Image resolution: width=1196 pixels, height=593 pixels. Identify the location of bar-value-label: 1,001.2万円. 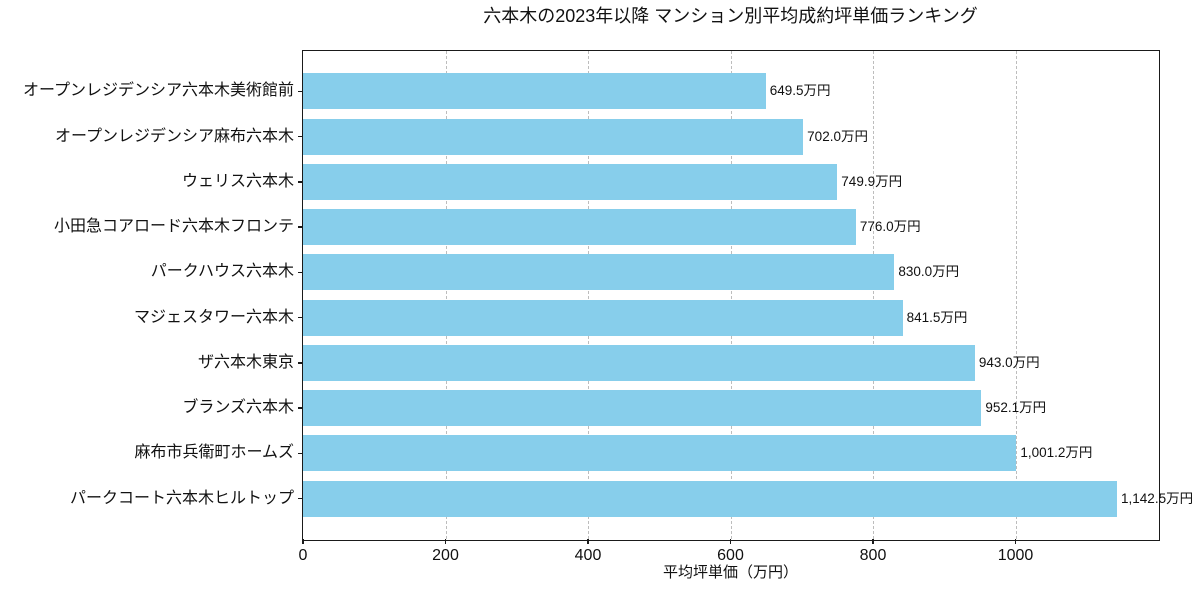
(1056, 453).